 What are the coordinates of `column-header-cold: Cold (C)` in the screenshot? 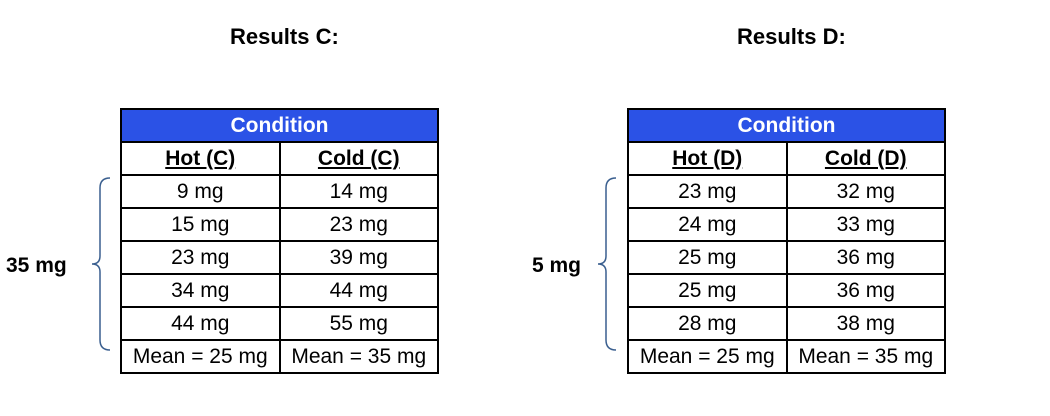 It's located at (358, 158).